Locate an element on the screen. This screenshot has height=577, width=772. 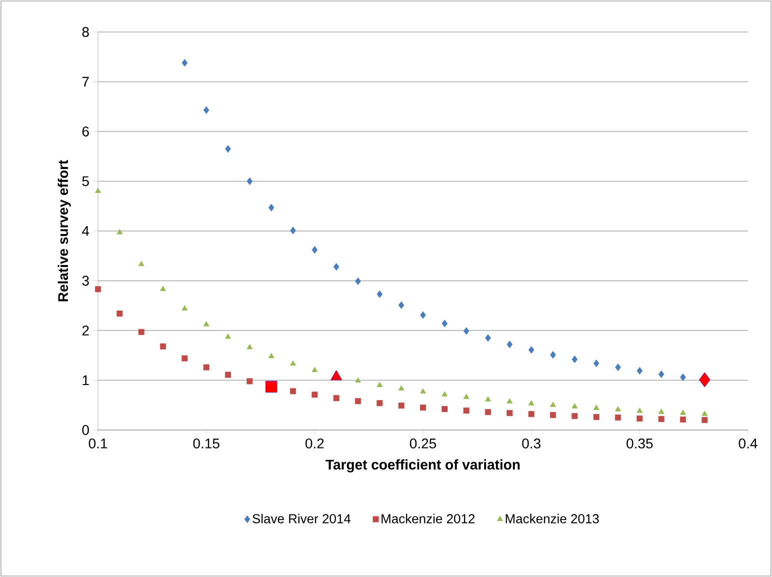
y-tick-label: 3 is located at coordinates (85, 281).